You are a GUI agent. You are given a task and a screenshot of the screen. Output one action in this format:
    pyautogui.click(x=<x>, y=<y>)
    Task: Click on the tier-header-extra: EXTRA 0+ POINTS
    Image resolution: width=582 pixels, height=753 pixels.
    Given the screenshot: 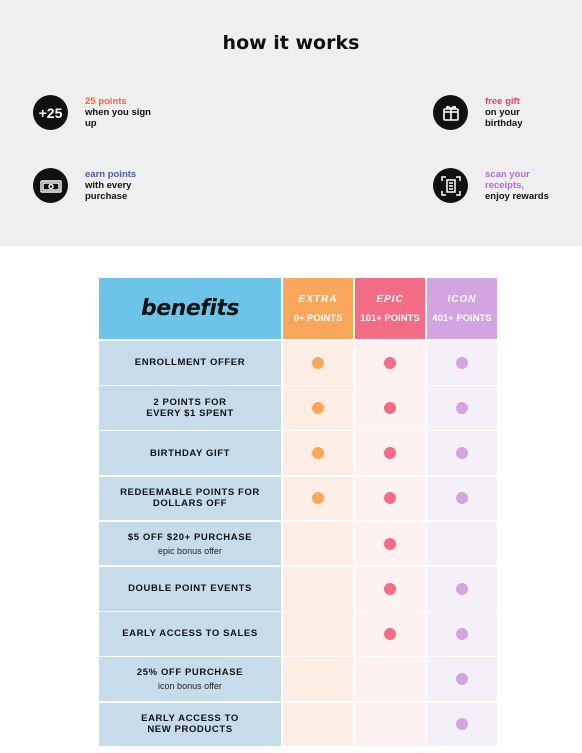 What is the action you would take?
    pyautogui.click(x=318, y=308)
    